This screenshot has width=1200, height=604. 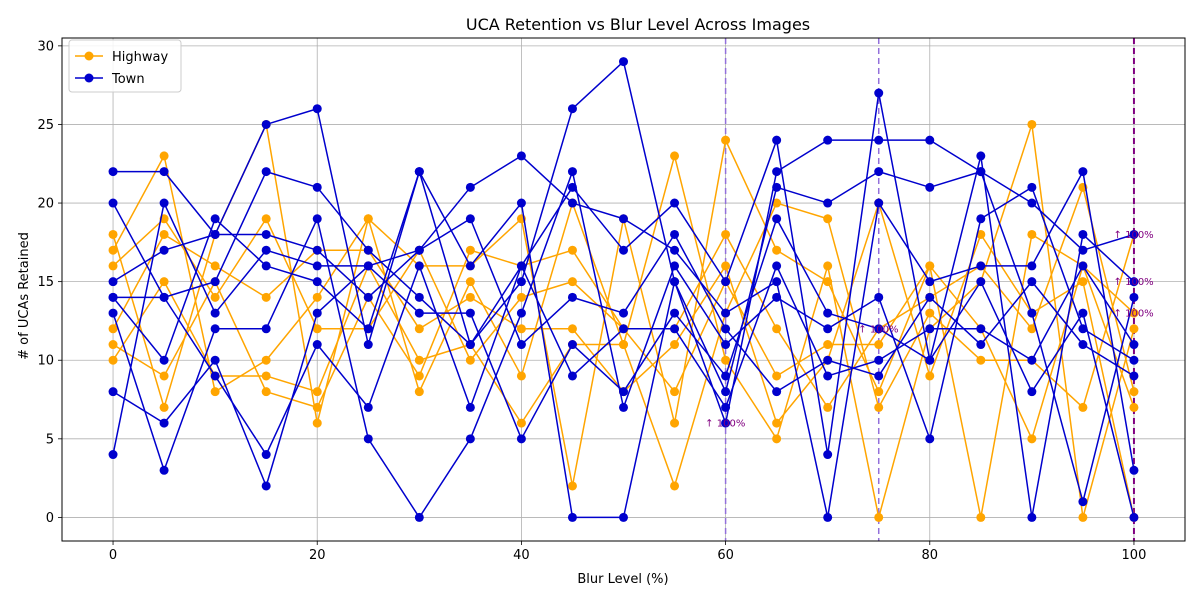 What do you see at coordinates (317, 555) in the screenshot?
I see `x-tick-label: 20` at bounding box center [317, 555].